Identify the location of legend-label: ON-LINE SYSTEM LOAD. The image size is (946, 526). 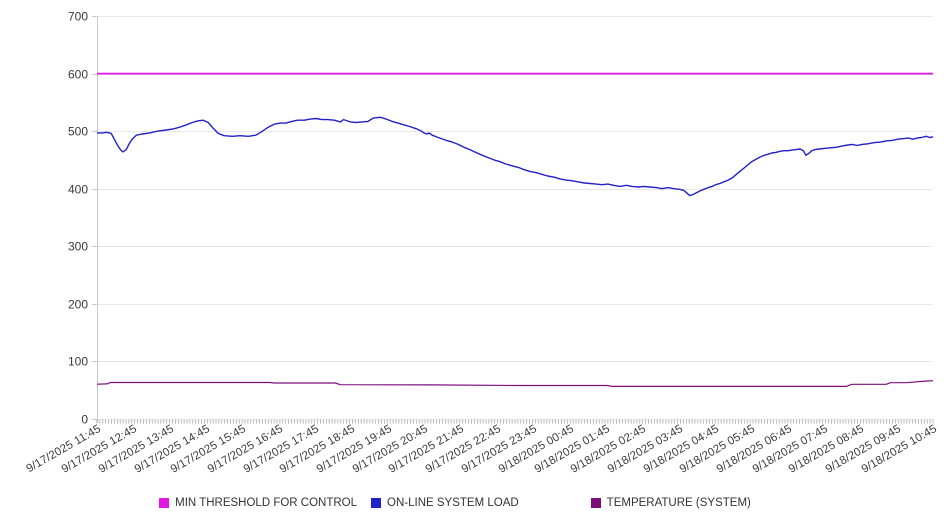
(453, 503).